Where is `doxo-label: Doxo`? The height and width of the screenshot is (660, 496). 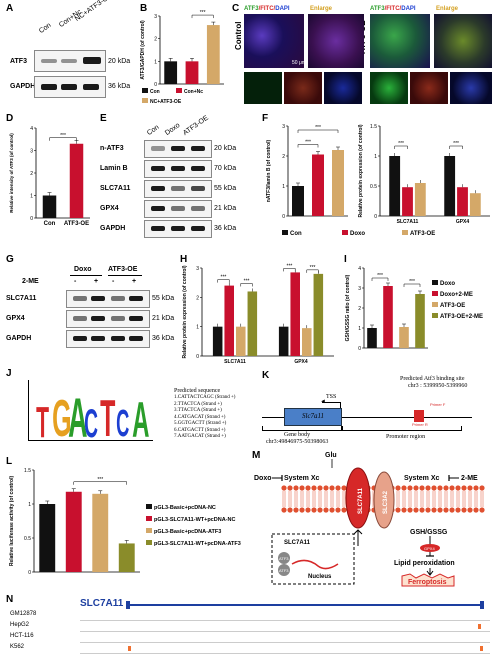 doxo-label: Doxo is located at coordinates (263, 478).